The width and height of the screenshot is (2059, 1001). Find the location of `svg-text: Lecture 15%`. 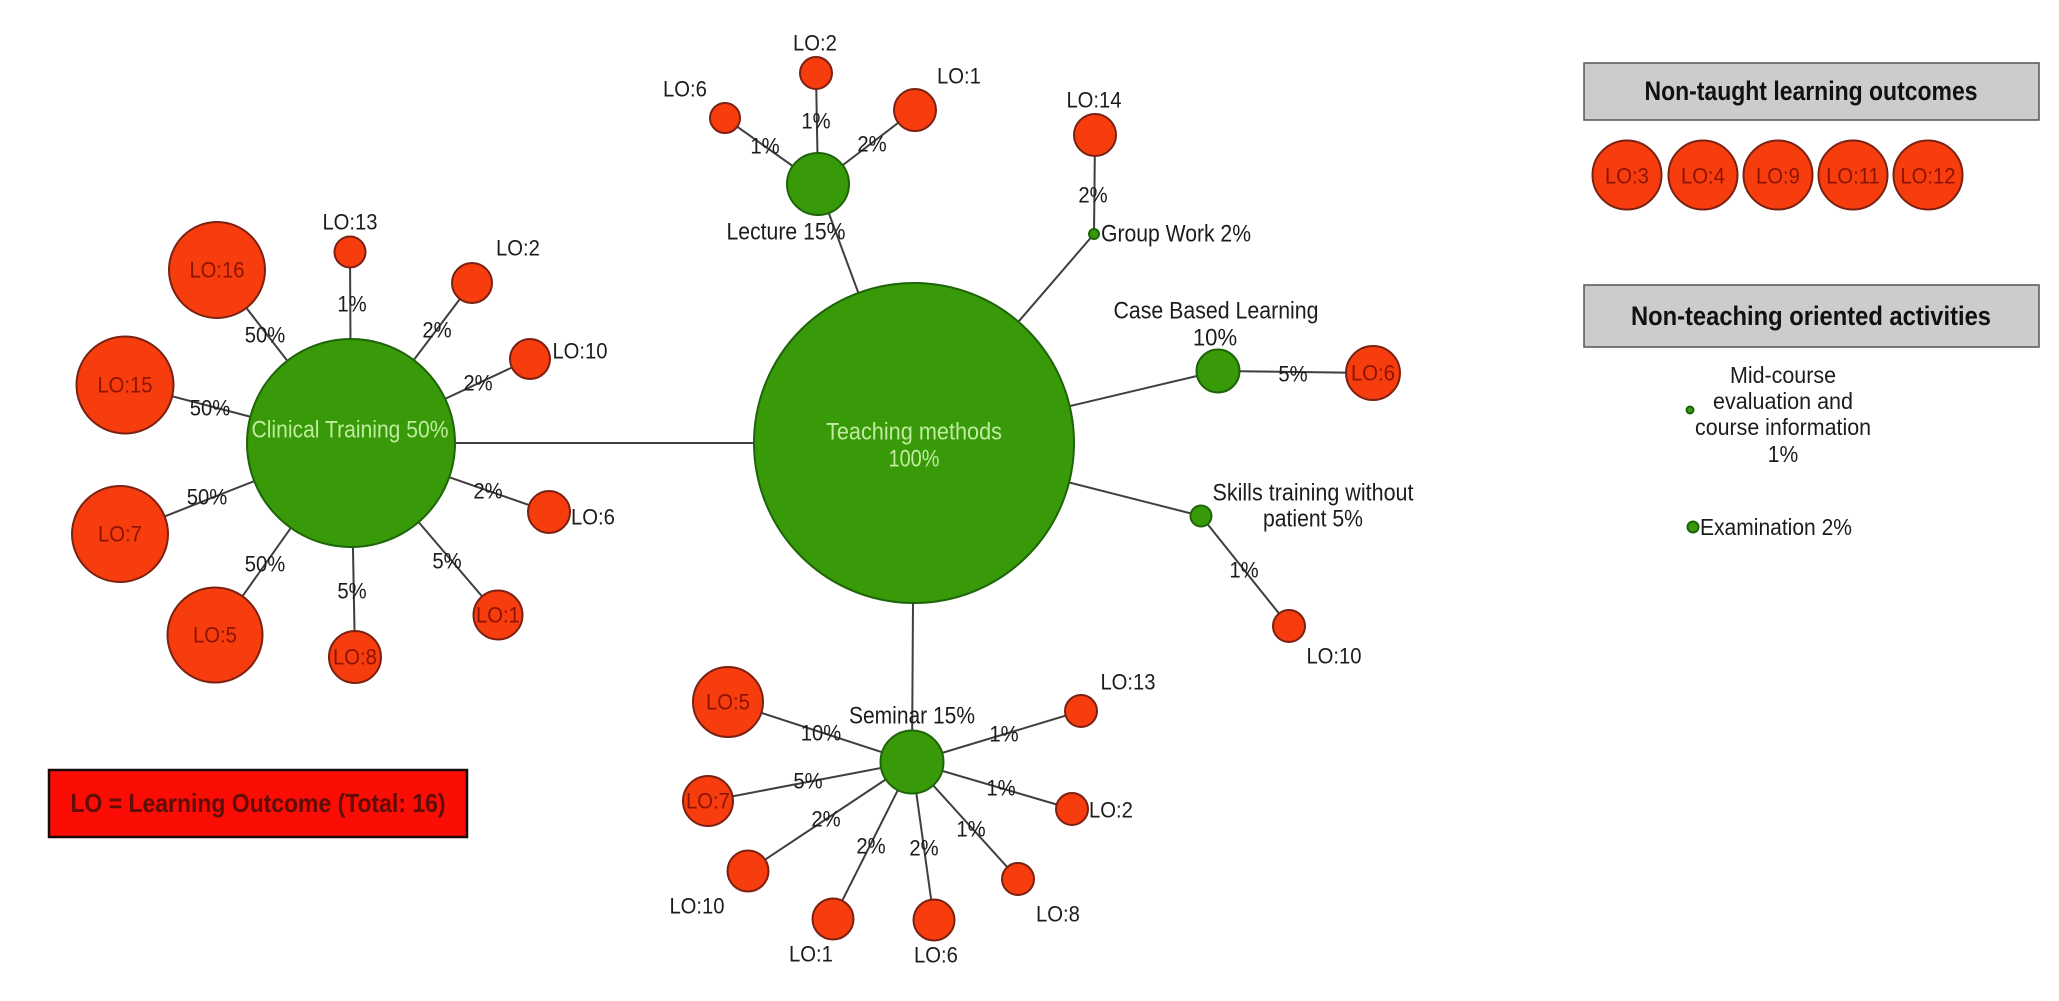

svg-text: Lecture 15% is located at coordinates (786, 232).